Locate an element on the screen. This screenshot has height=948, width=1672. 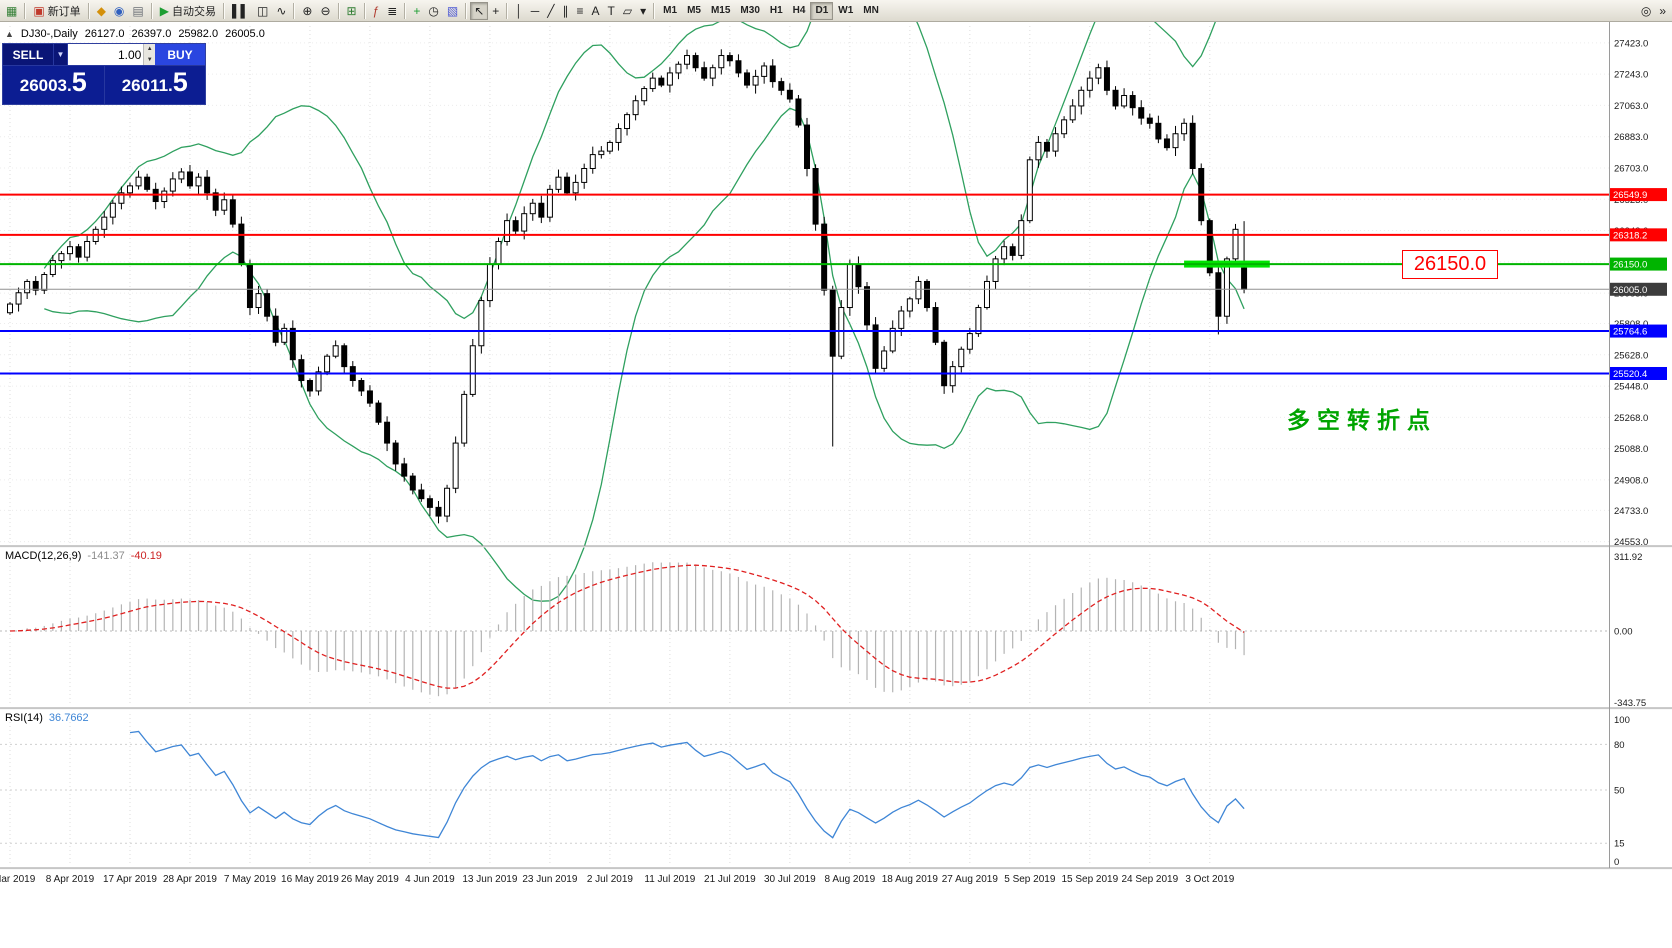
market-watch-icon: ◆ is located at coordinates (101, 10).